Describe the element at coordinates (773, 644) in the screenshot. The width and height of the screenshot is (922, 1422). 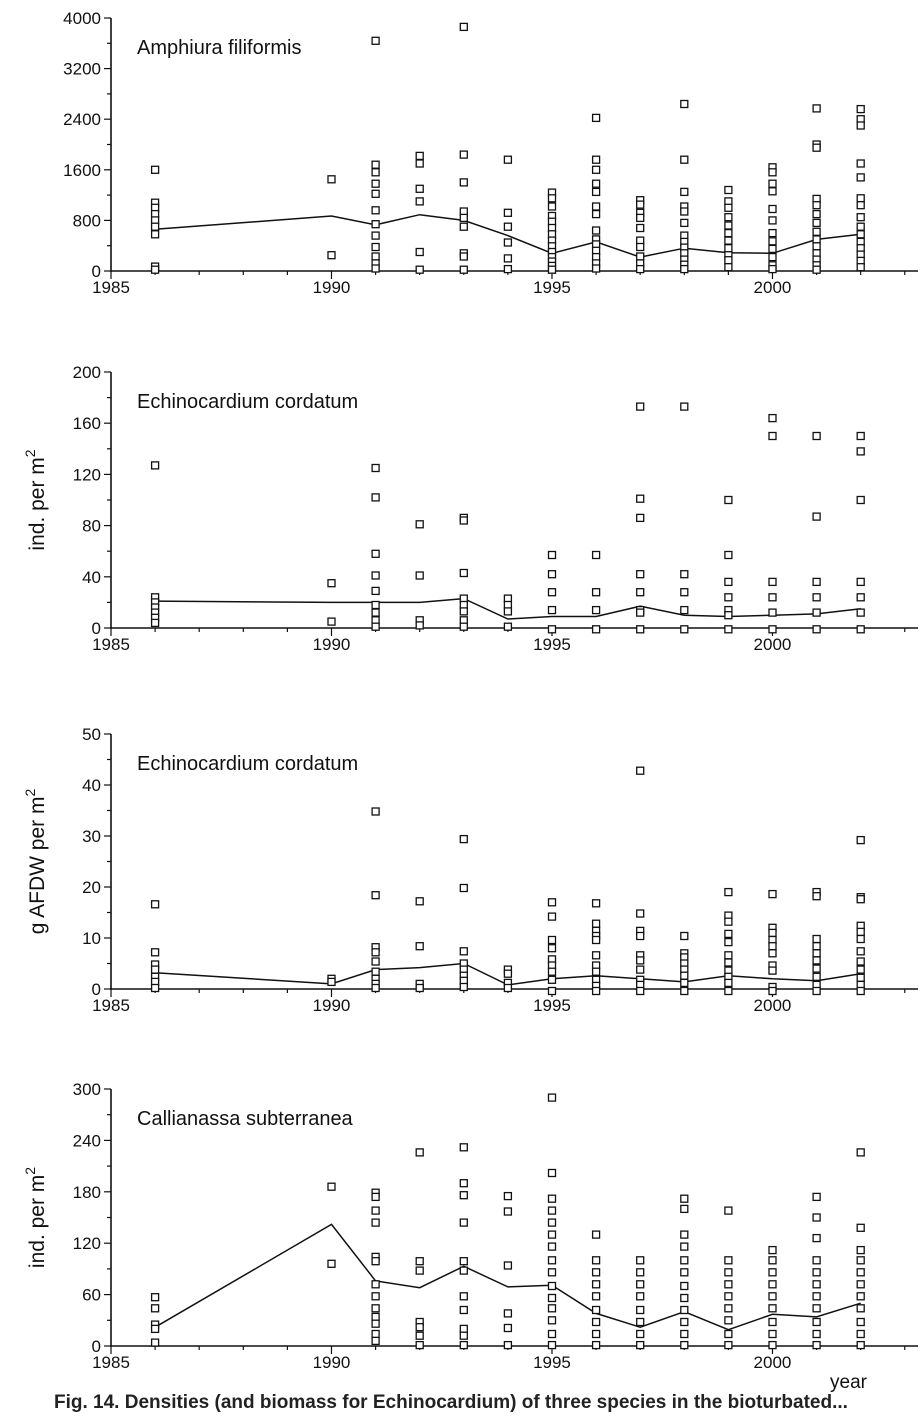
I see `x-tick-label: 2000` at that location.